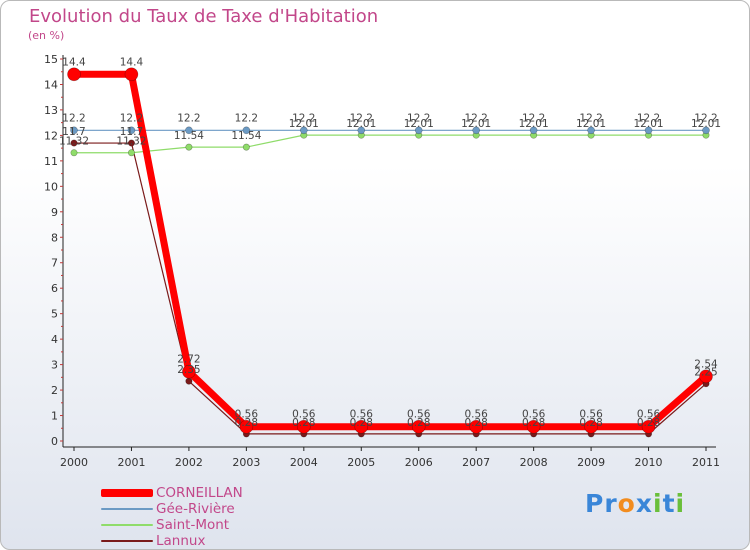 The image size is (750, 550). I want to click on legend-swatch-gee-riviere, so click(127, 509).